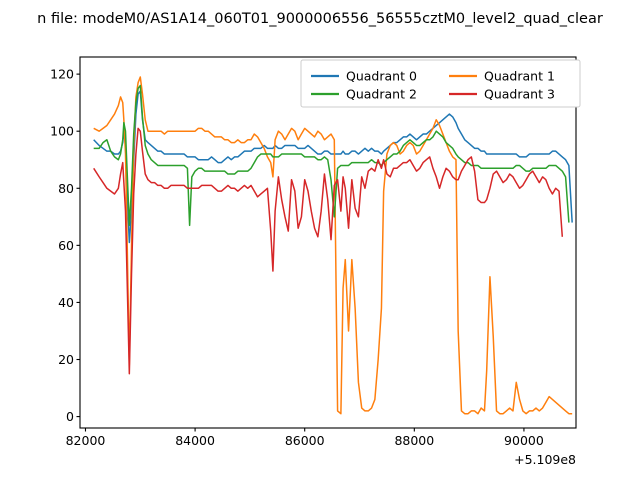 The image size is (640, 480). Describe the element at coordinates (66, 359) in the screenshot. I see `y-tick-label: 20` at that location.